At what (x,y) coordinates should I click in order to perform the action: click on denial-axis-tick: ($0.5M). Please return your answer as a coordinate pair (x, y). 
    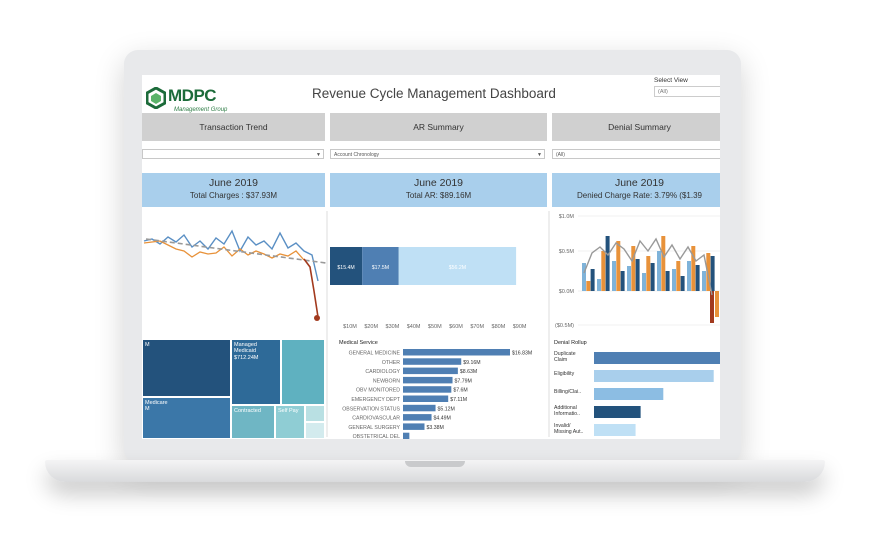
    Looking at the image, I should click on (564, 326).